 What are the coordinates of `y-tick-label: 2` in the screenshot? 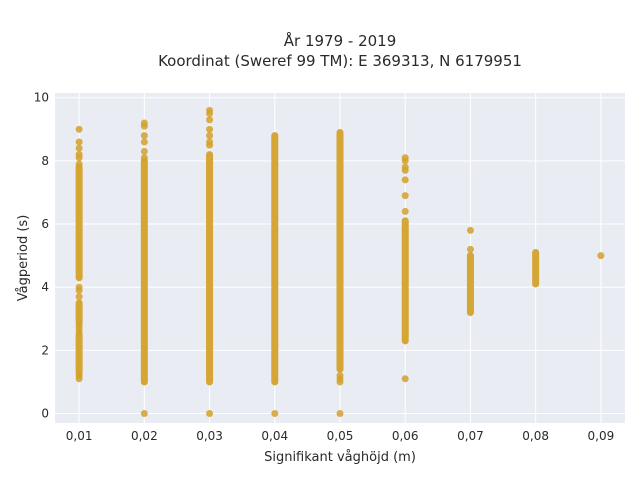 It's located at (45, 350).